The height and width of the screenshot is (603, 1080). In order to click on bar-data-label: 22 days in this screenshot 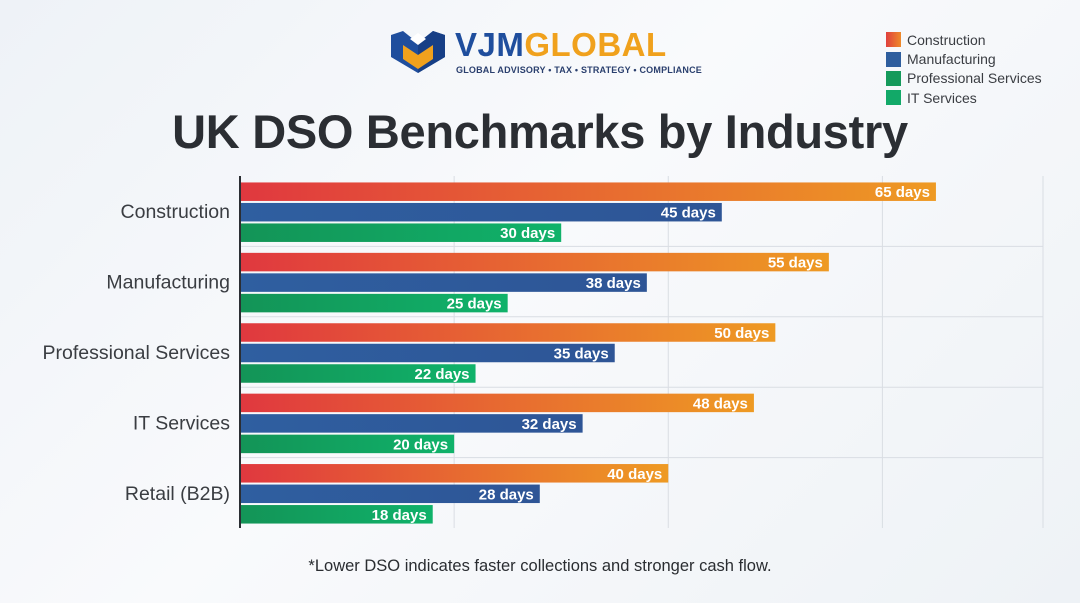, I will do `click(441, 374)`.